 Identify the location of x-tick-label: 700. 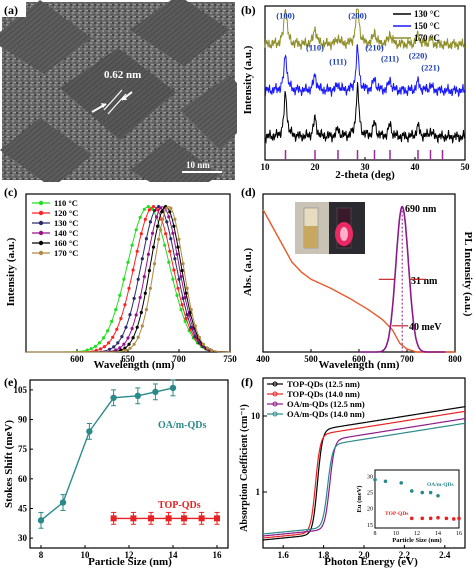
(407, 359).